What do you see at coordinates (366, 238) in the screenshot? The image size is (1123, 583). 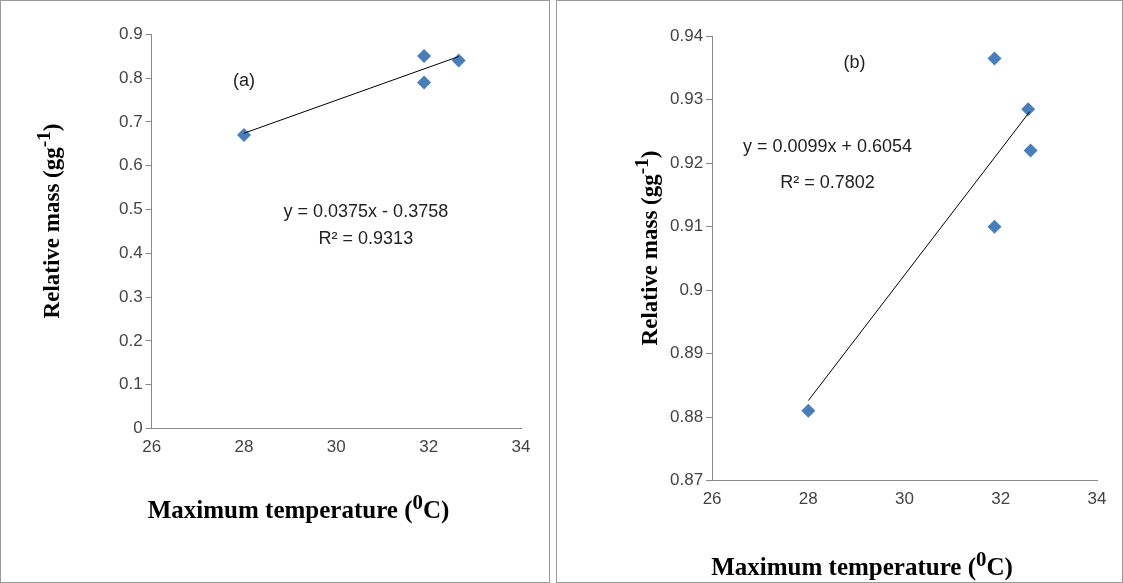 I see `annotation: R² = 0.9313` at bounding box center [366, 238].